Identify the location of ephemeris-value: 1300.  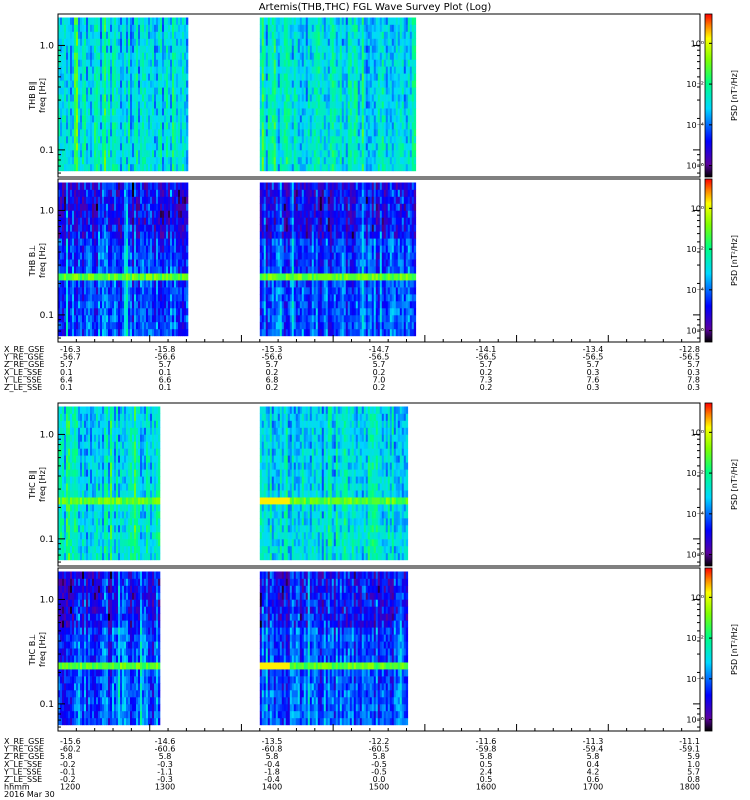
(165, 787).